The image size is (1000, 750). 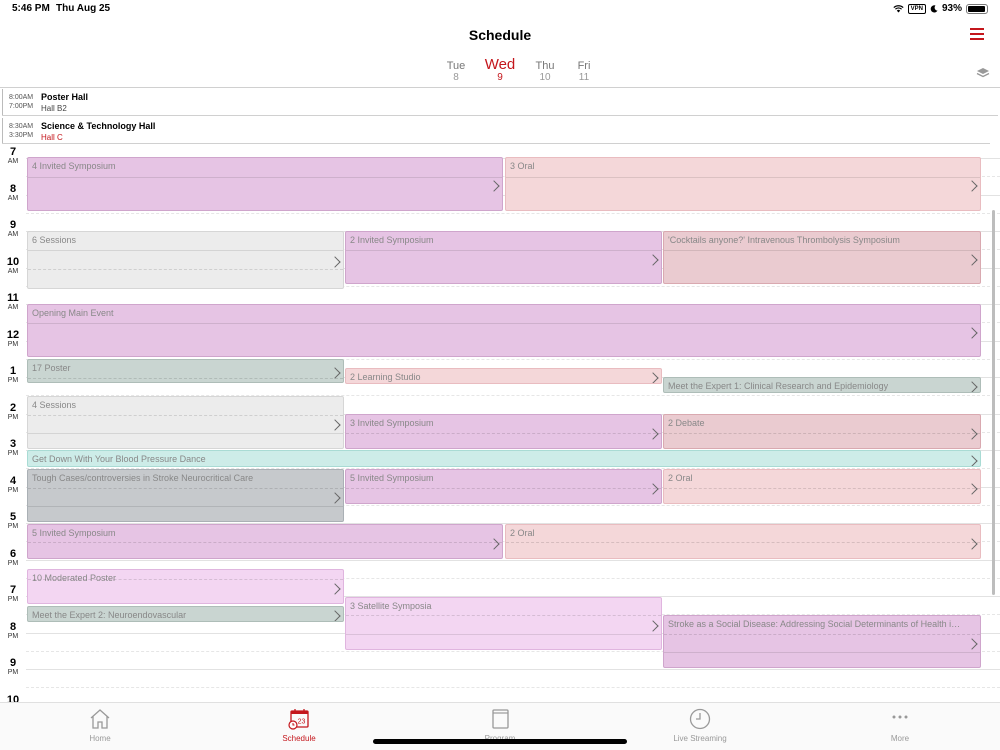 I want to click on venue-room: Hall C, so click(x=52, y=137).